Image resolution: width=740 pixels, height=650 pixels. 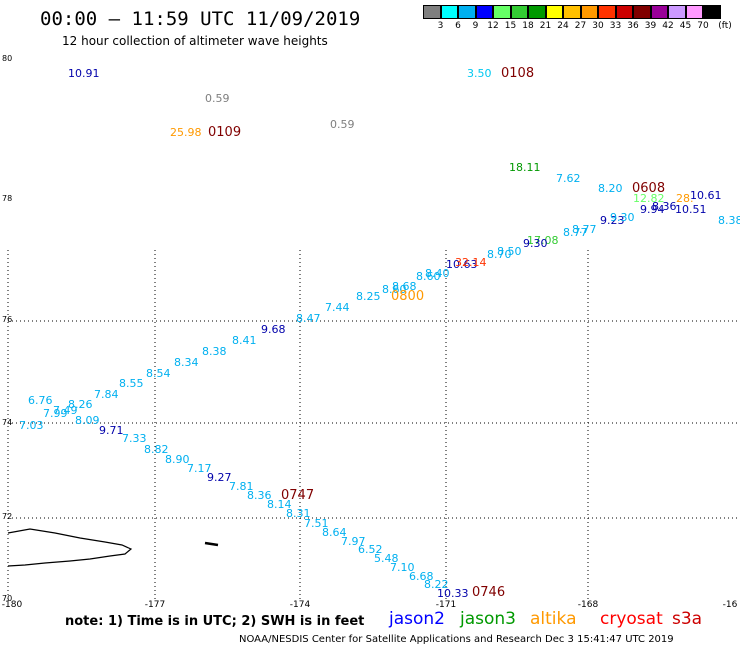 I want to click on swh-value: 6.68, so click(x=421, y=576).